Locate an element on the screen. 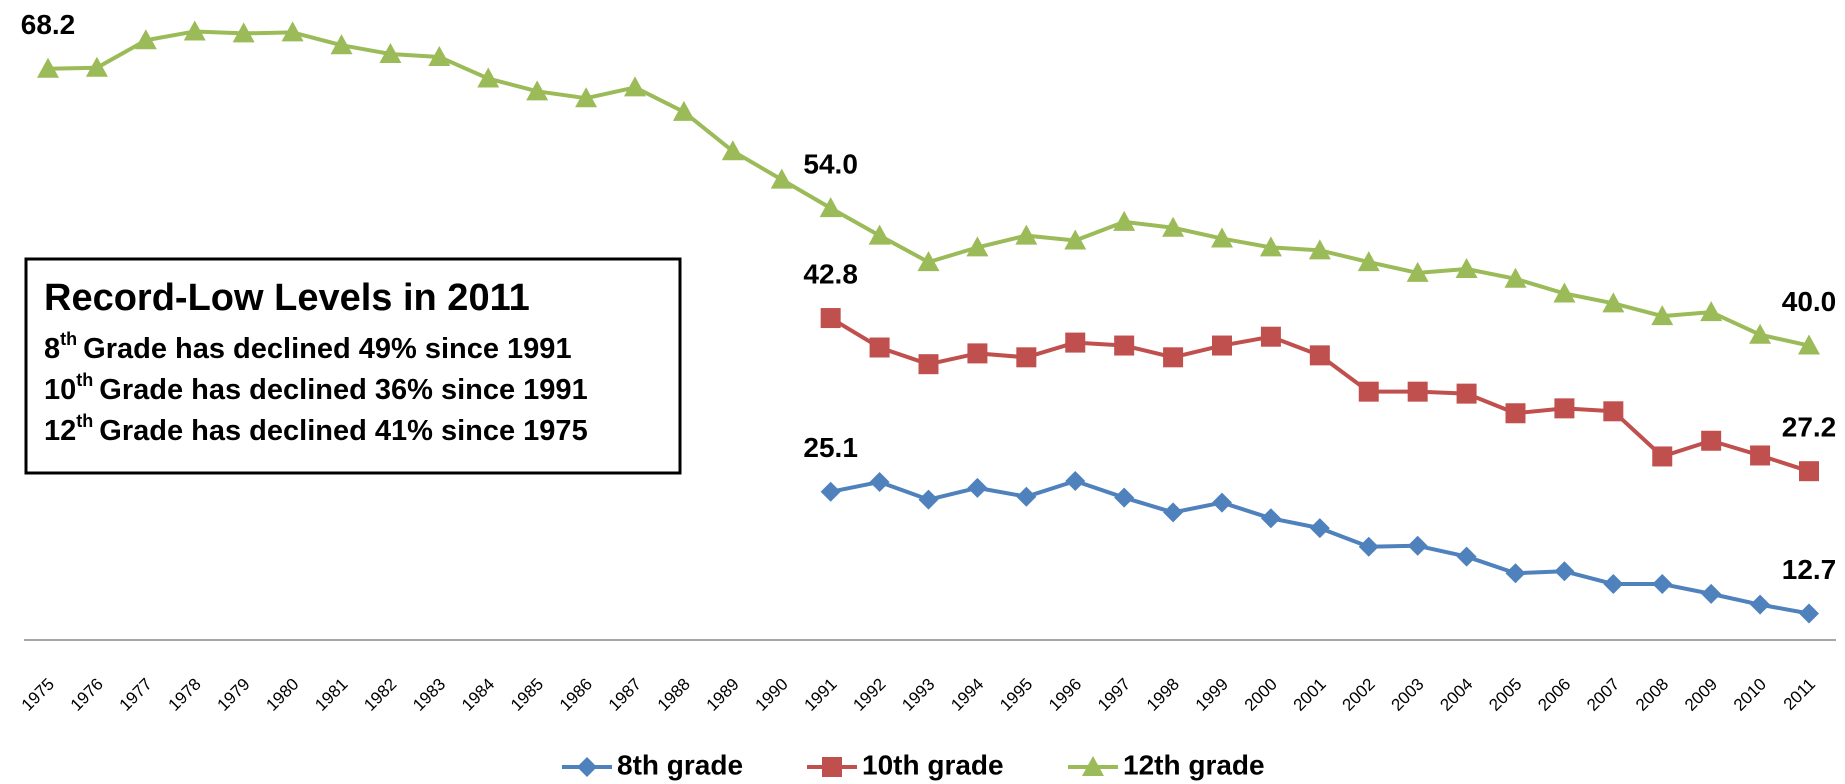 This screenshot has height=784, width=1845. ordinal: 8 is located at coordinates (52, 349).